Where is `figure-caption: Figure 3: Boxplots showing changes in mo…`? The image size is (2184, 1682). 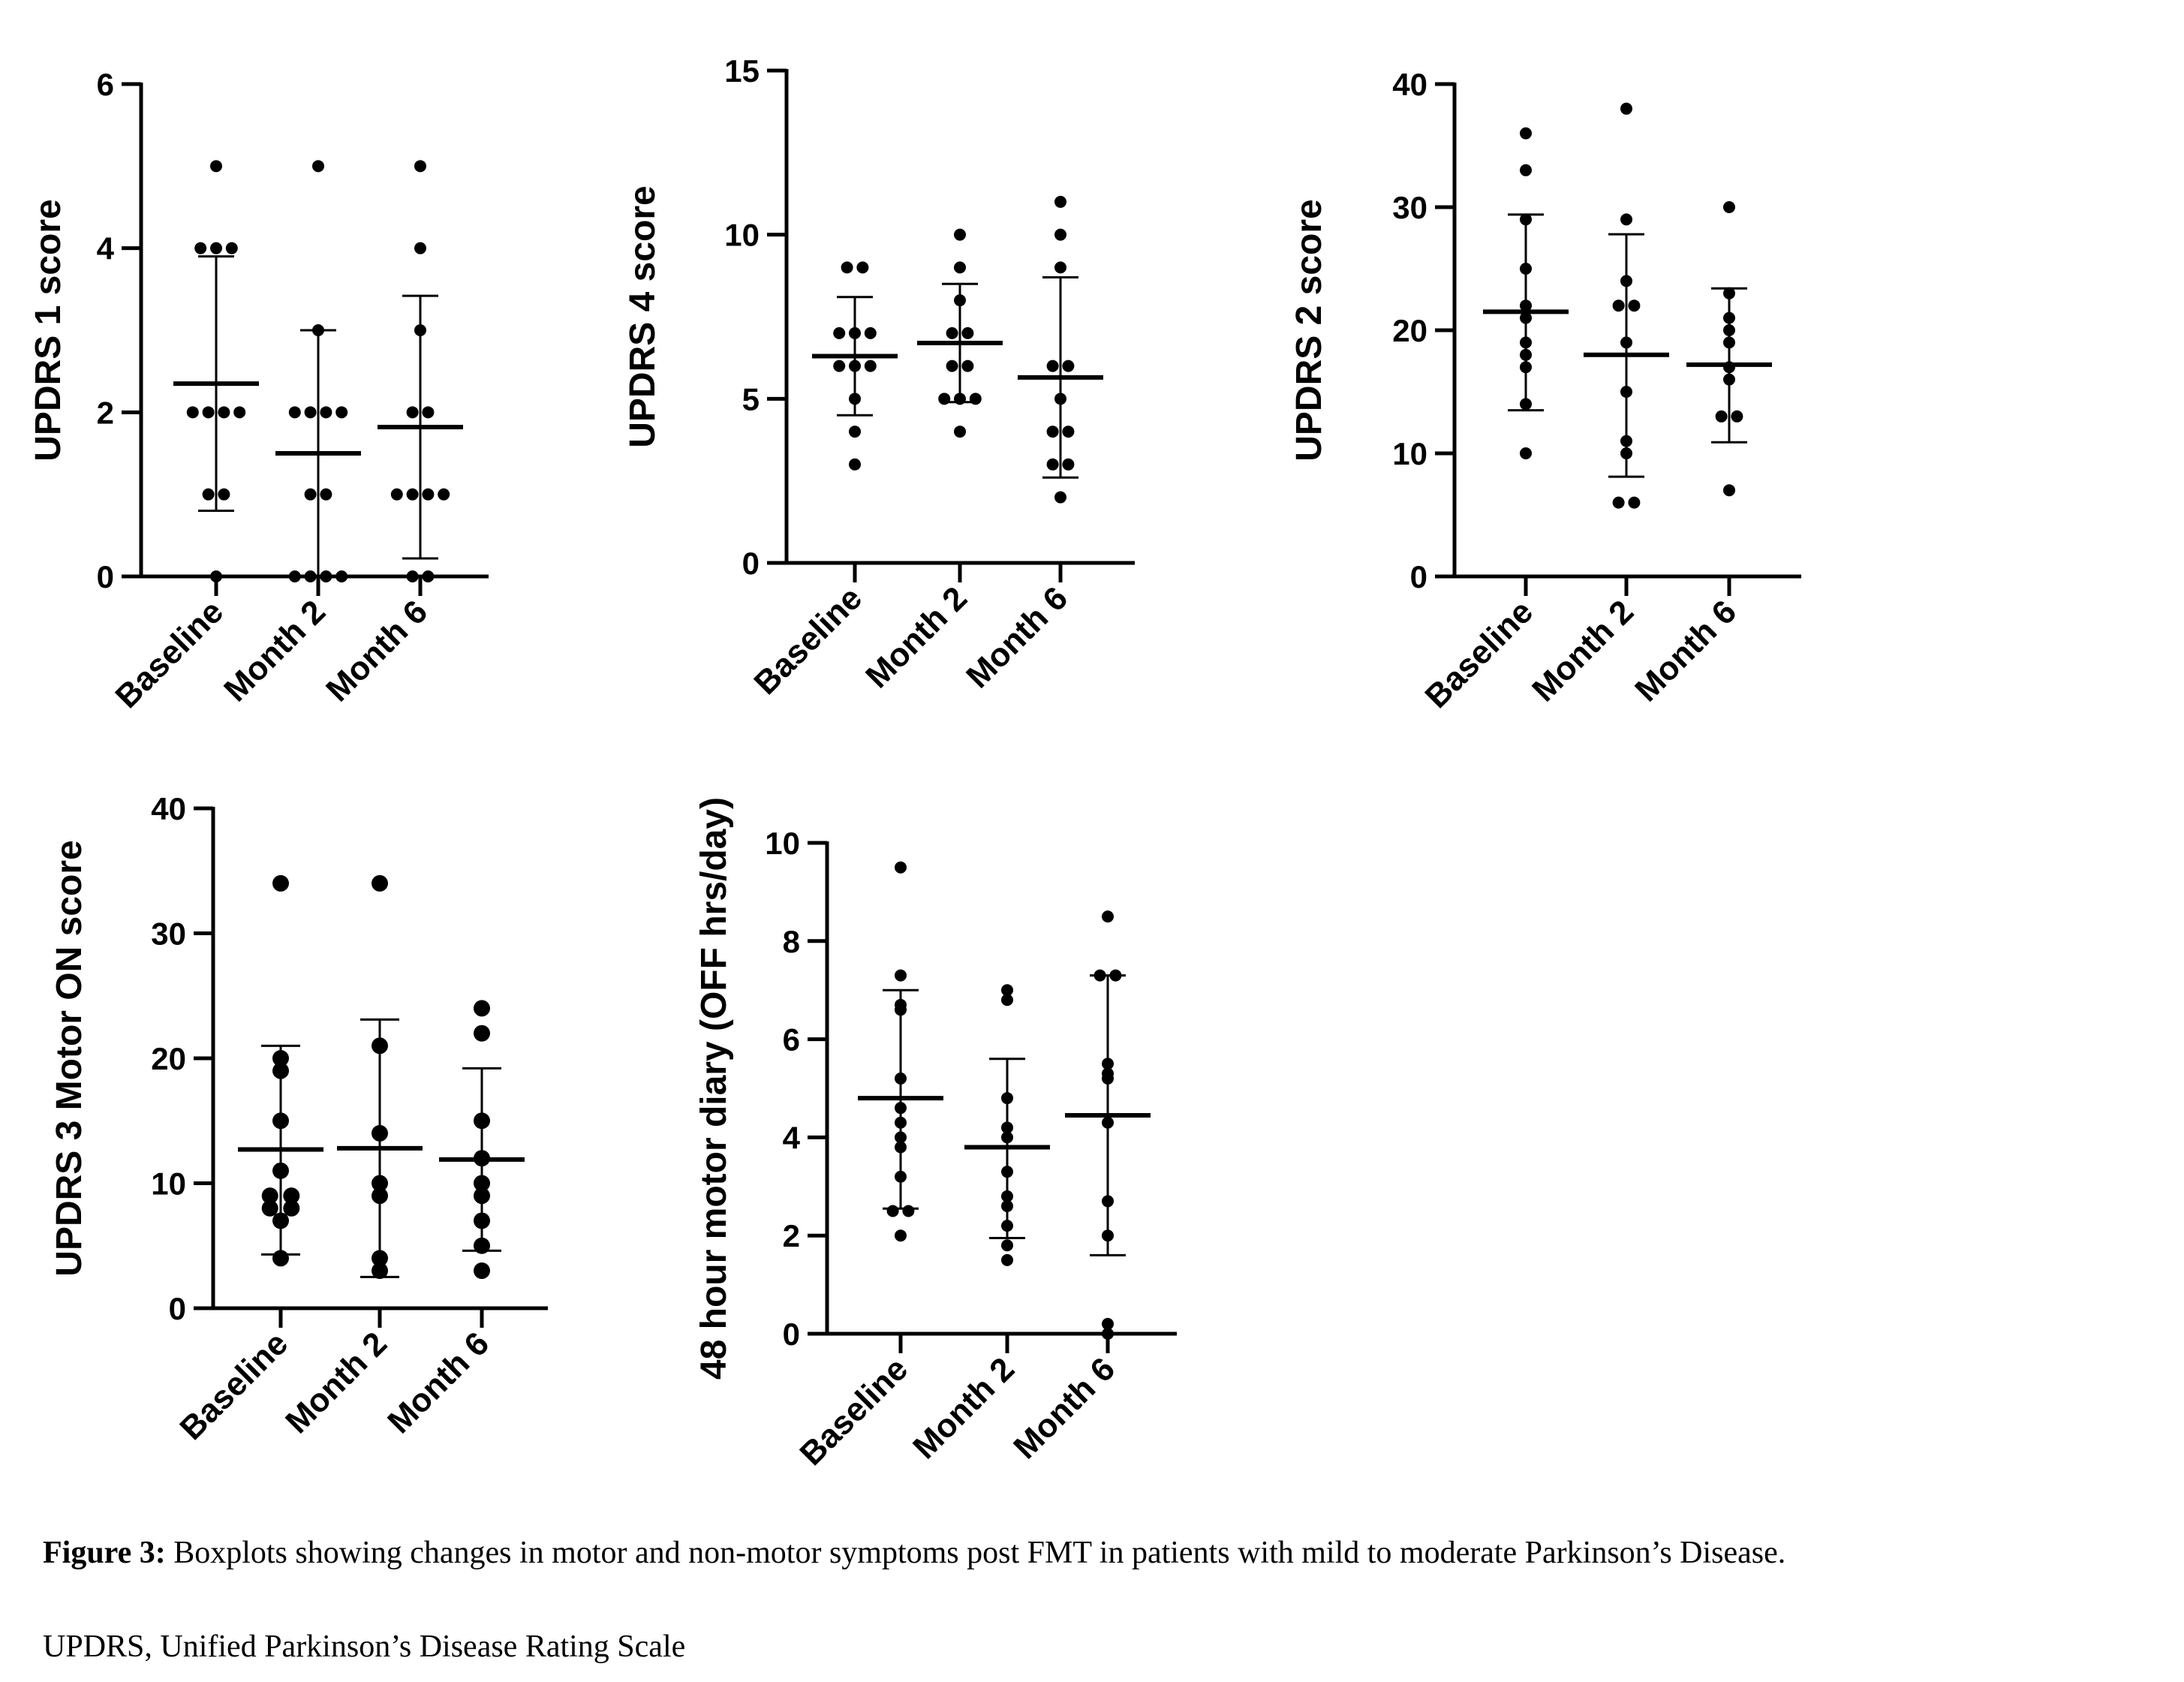 figure-caption: Figure 3: Boxplots showing changes in mo… is located at coordinates (914, 1553).